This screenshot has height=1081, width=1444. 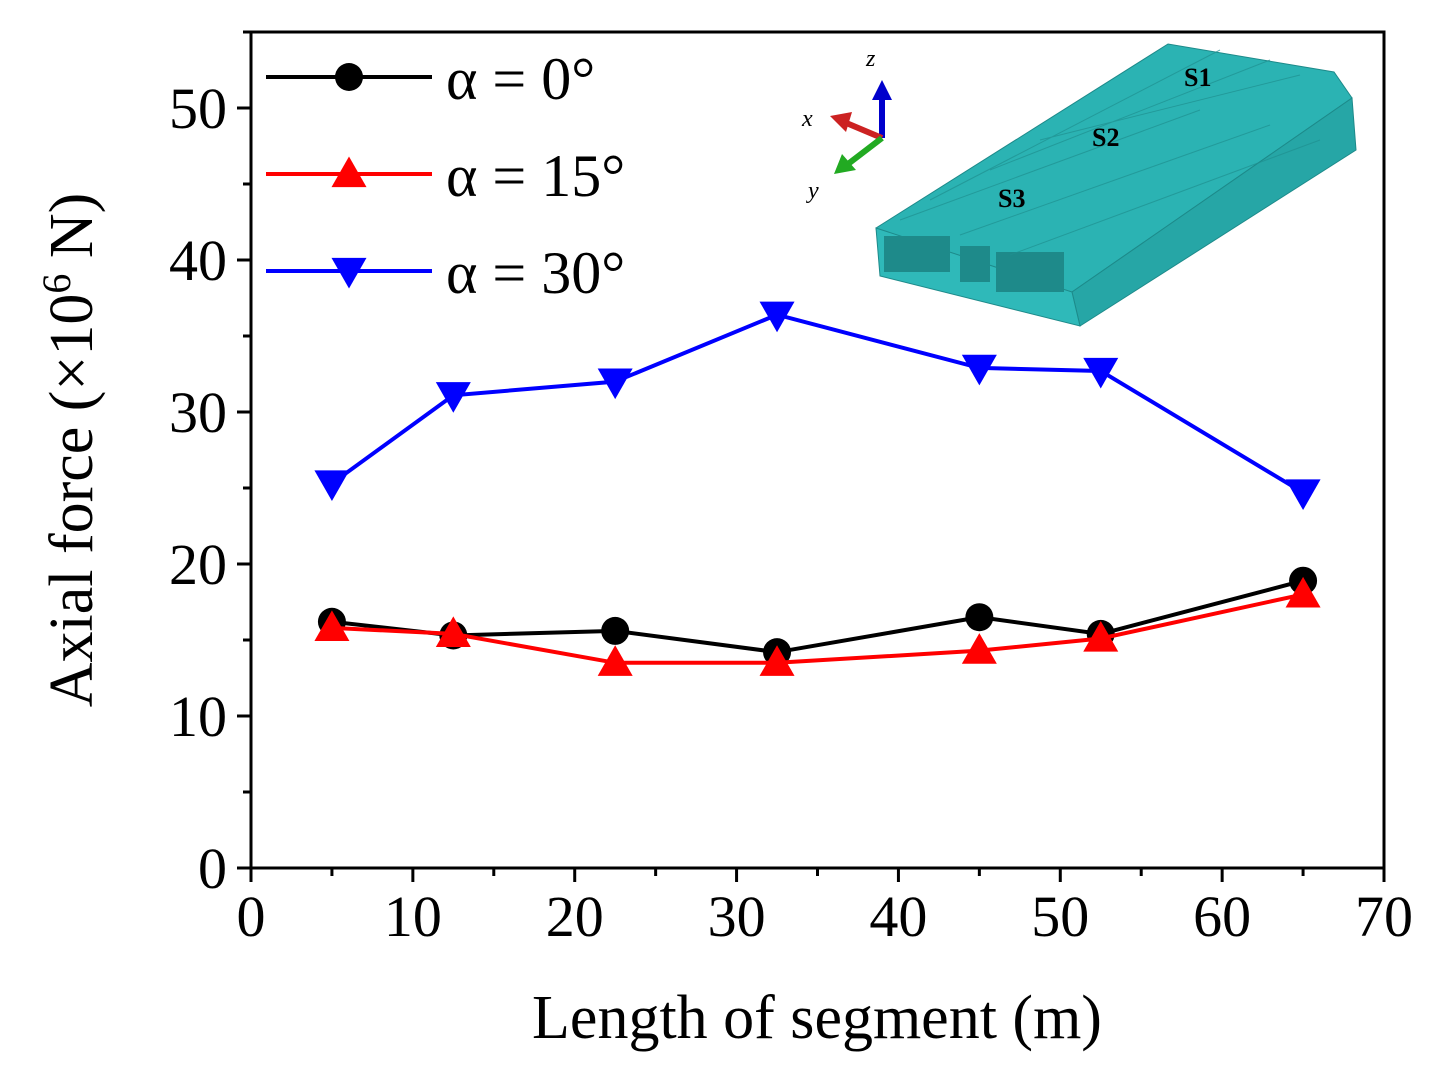 I want to click on x-tick-label: 10, so click(x=413, y=916).